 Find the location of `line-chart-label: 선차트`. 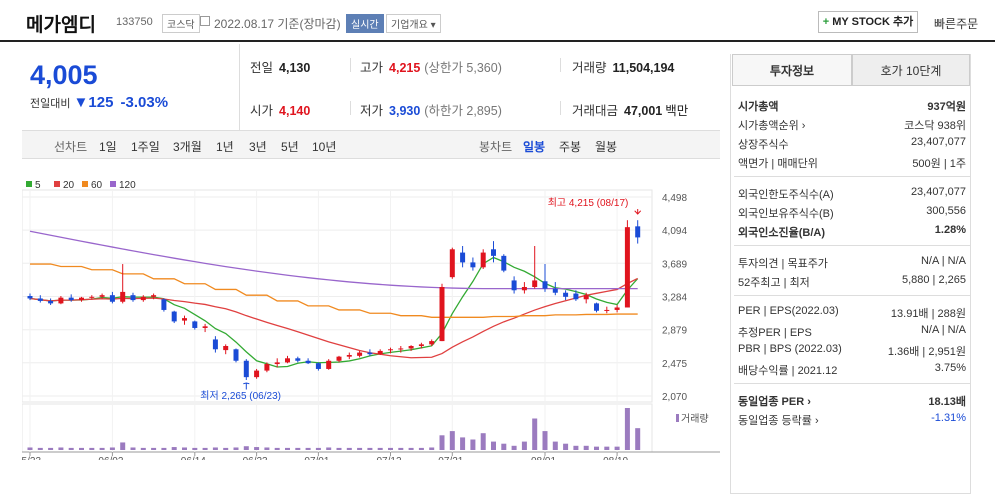

line-chart-label: 선차트 is located at coordinates (71, 147).